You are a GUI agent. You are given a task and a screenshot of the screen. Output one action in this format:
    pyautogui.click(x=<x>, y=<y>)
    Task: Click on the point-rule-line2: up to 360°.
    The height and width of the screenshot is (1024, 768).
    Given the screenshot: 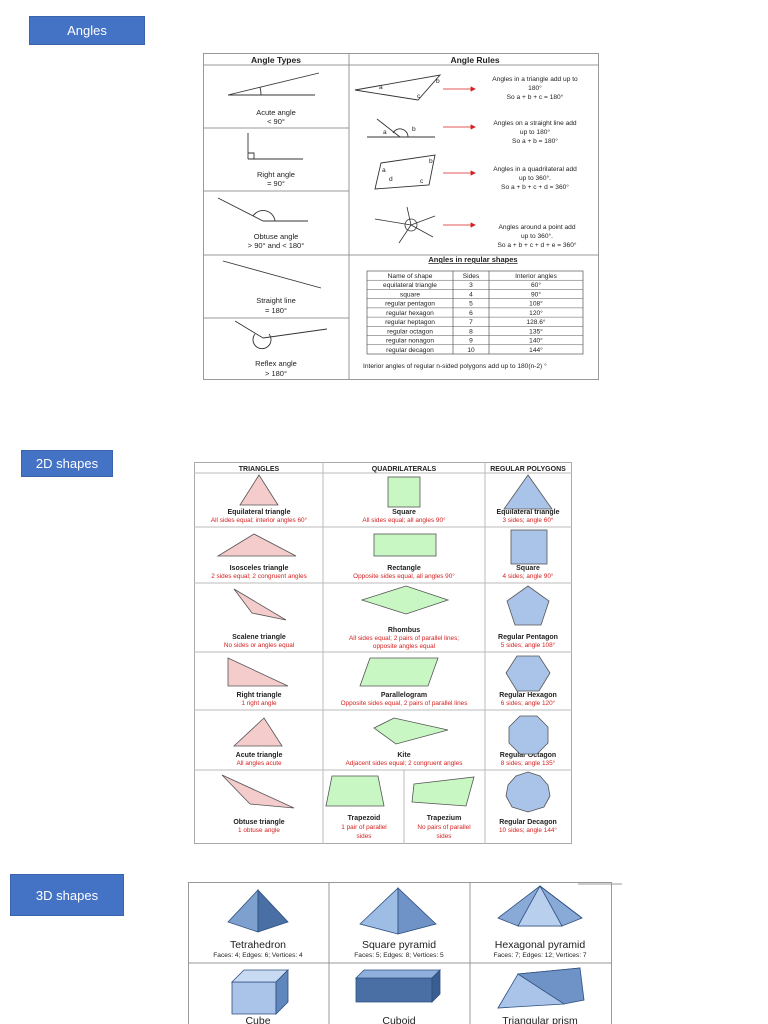 What is the action you would take?
    pyautogui.click(x=537, y=236)
    